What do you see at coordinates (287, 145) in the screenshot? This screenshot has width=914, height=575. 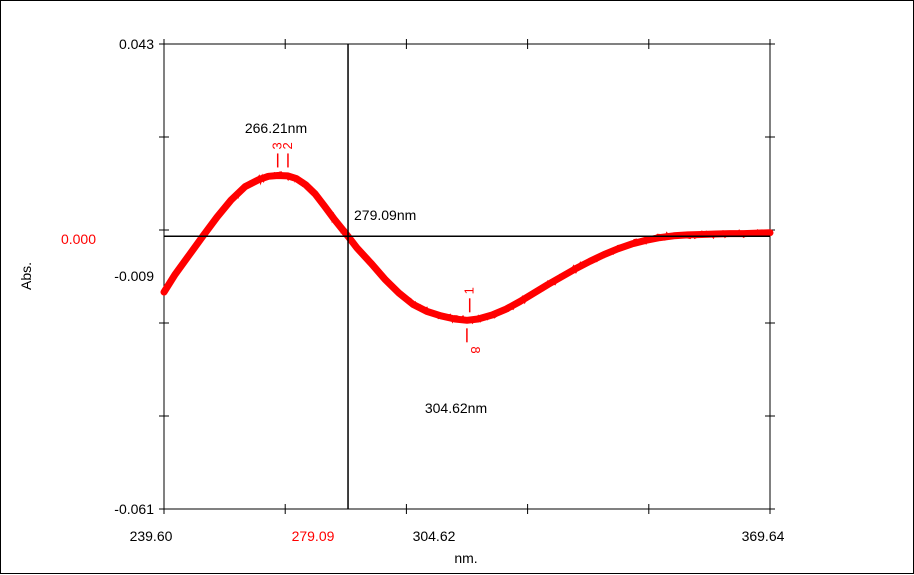 I see `peak-marker-label: 2` at bounding box center [287, 145].